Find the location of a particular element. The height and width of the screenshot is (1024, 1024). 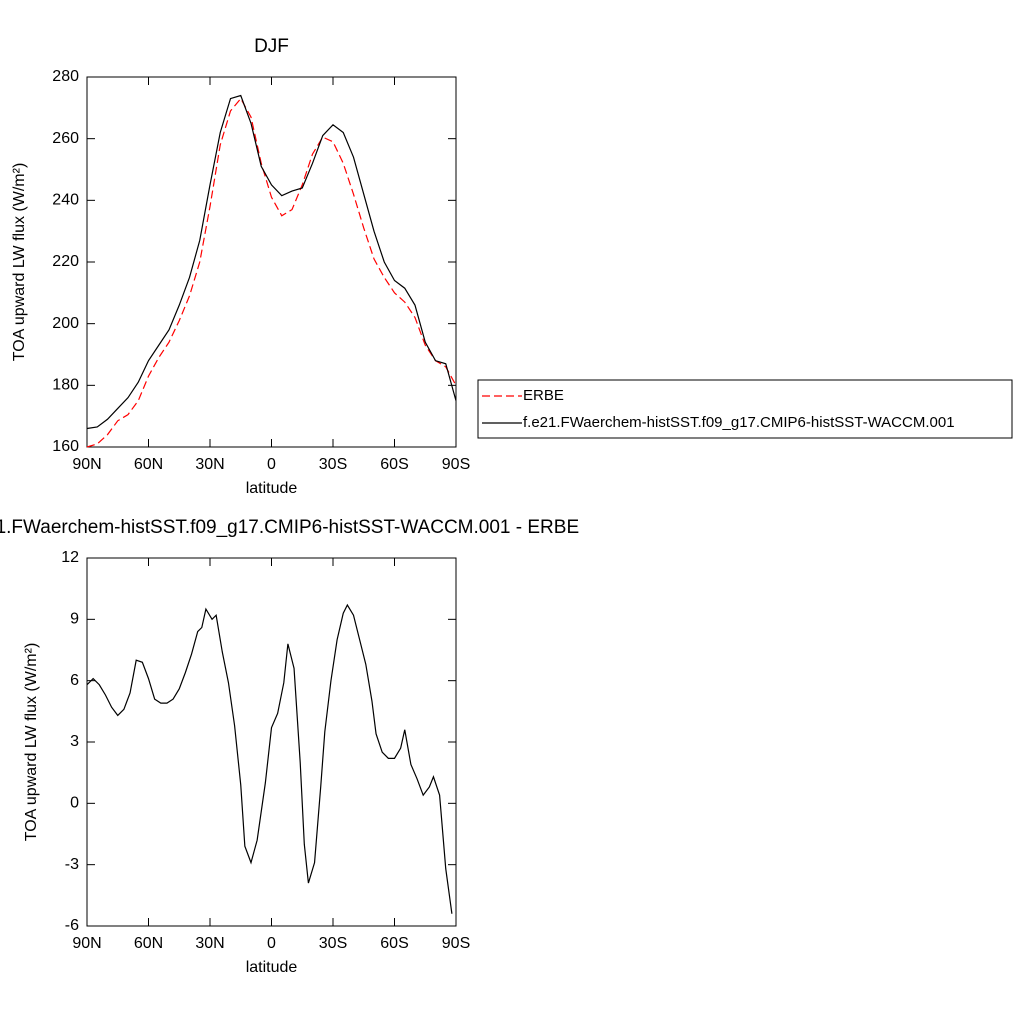

y-tick-label: 260 is located at coordinates (65, 138).